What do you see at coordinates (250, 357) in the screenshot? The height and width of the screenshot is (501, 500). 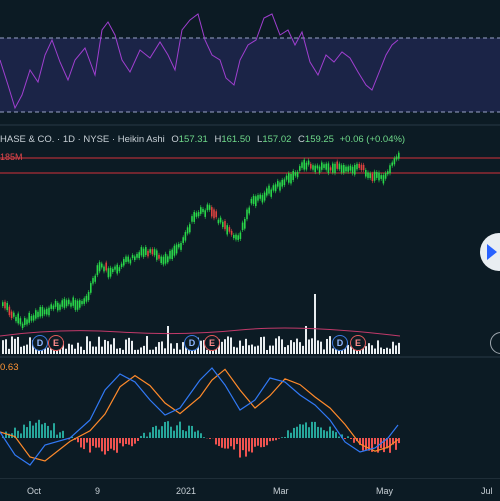 I see `pane-divider` at bounding box center [250, 357].